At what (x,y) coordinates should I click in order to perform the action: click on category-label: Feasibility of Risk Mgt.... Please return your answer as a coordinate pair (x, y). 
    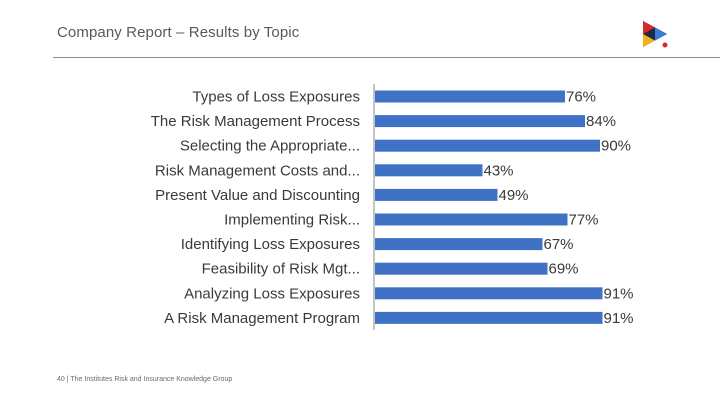
    Looking at the image, I should click on (281, 269).